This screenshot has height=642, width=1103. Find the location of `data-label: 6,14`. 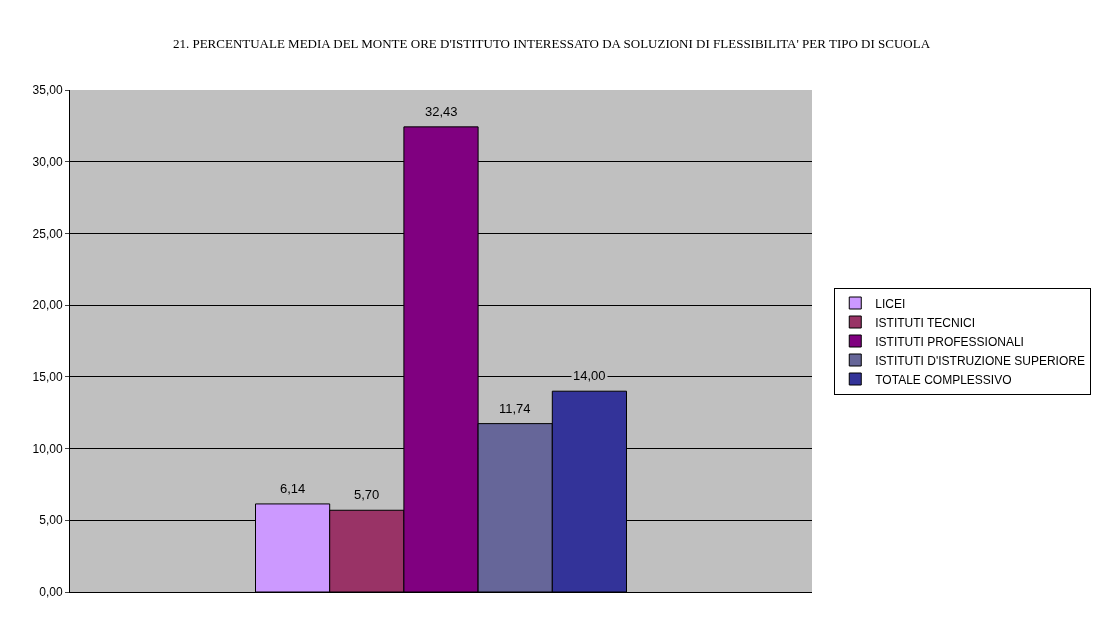

data-label: 6,14 is located at coordinates (293, 488).